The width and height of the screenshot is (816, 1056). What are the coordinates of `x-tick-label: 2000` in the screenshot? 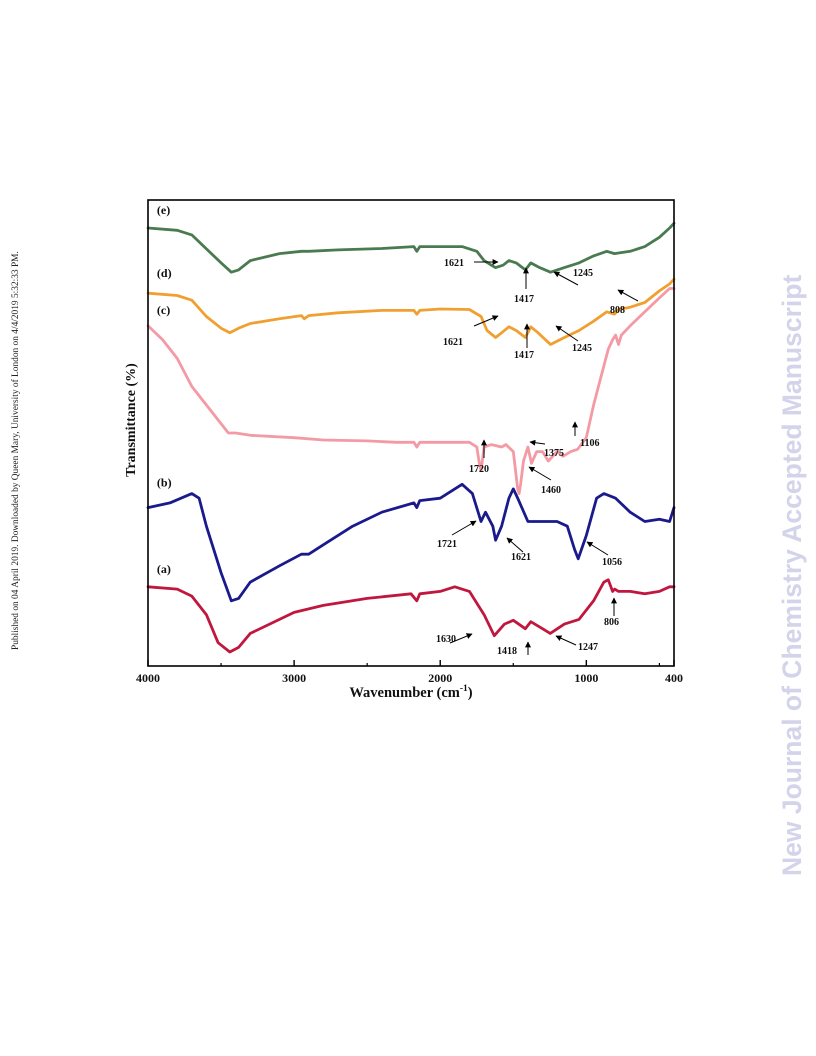 It's located at (440, 678).